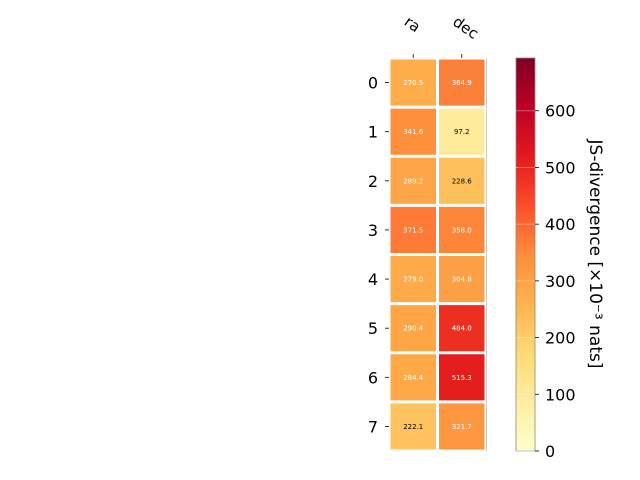 Image resolution: width=640 pixels, height=480 pixels. Describe the element at coordinates (560, 167) in the screenshot. I see `colorbar-tick-label: 500` at that location.